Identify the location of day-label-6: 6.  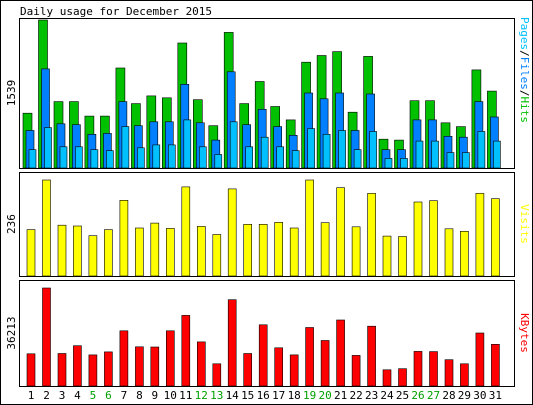
(108, 395).